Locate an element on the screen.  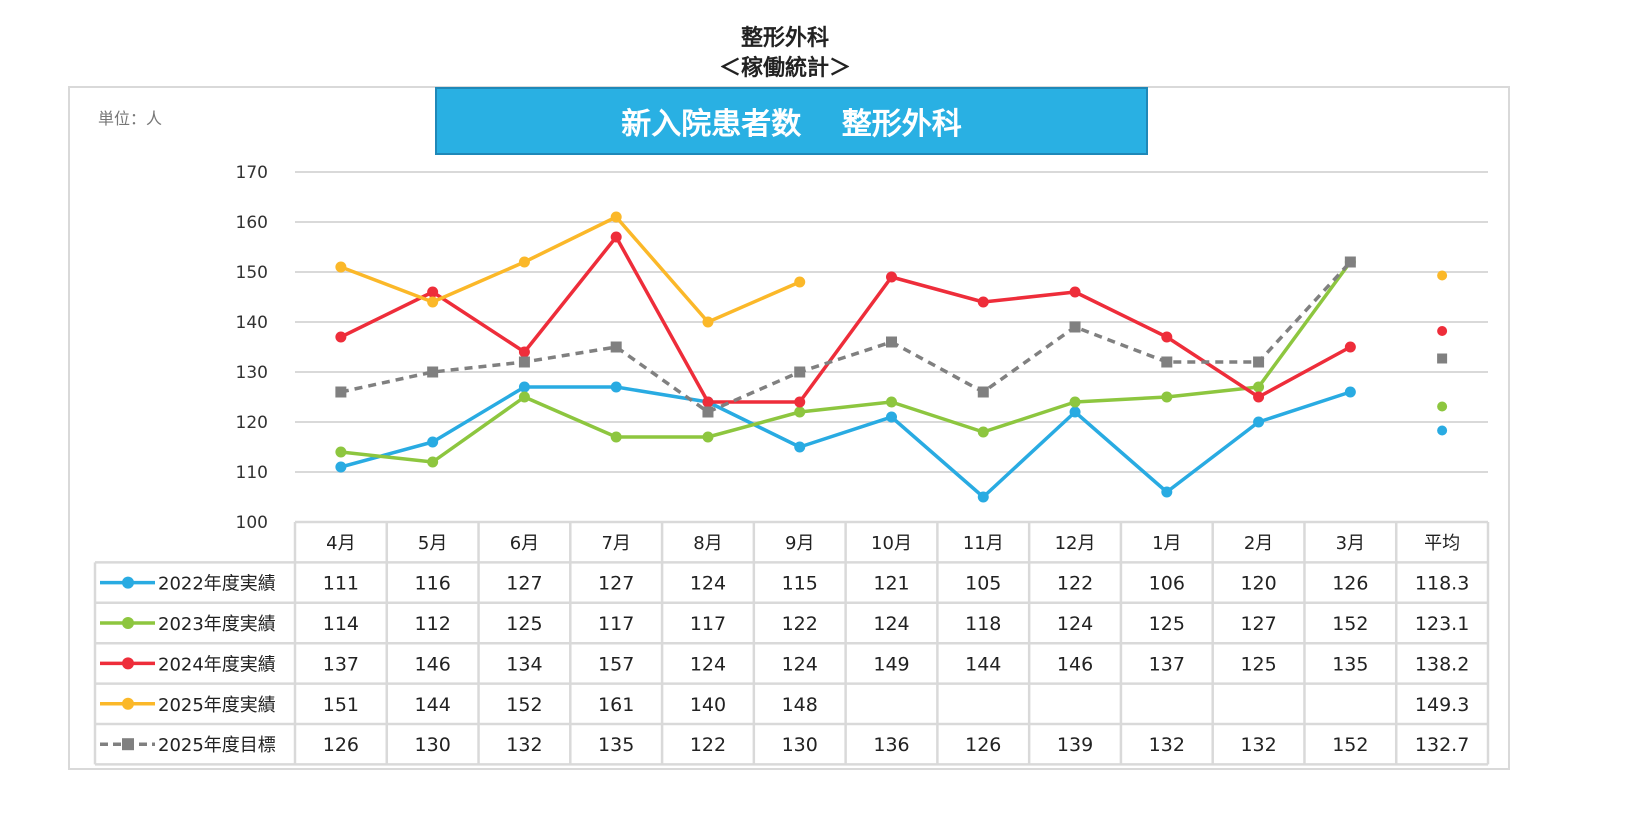
chart-title: 新入院患者数 整形外科 is located at coordinates (791, 121).